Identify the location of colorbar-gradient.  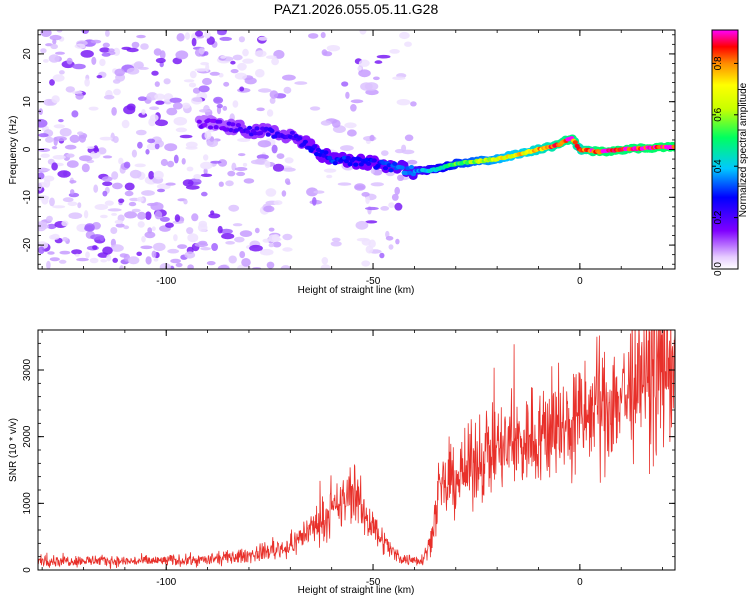
(725, 149).